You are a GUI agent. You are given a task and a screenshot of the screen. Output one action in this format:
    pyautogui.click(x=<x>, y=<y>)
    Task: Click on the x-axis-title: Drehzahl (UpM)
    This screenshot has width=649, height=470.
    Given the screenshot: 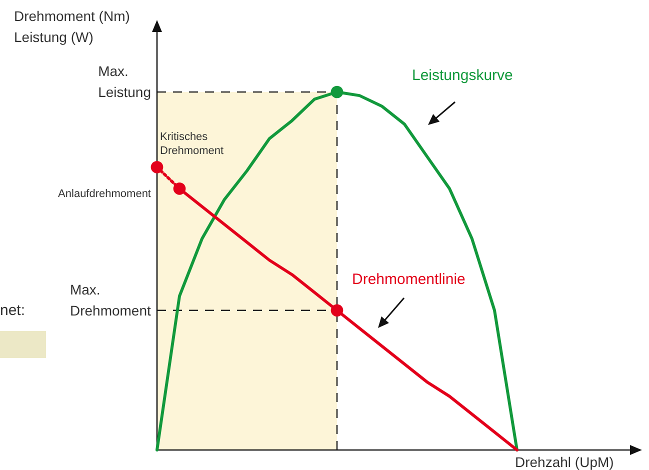 What is the action you would take?
    pyautogui.click(x=564, y=462)
    